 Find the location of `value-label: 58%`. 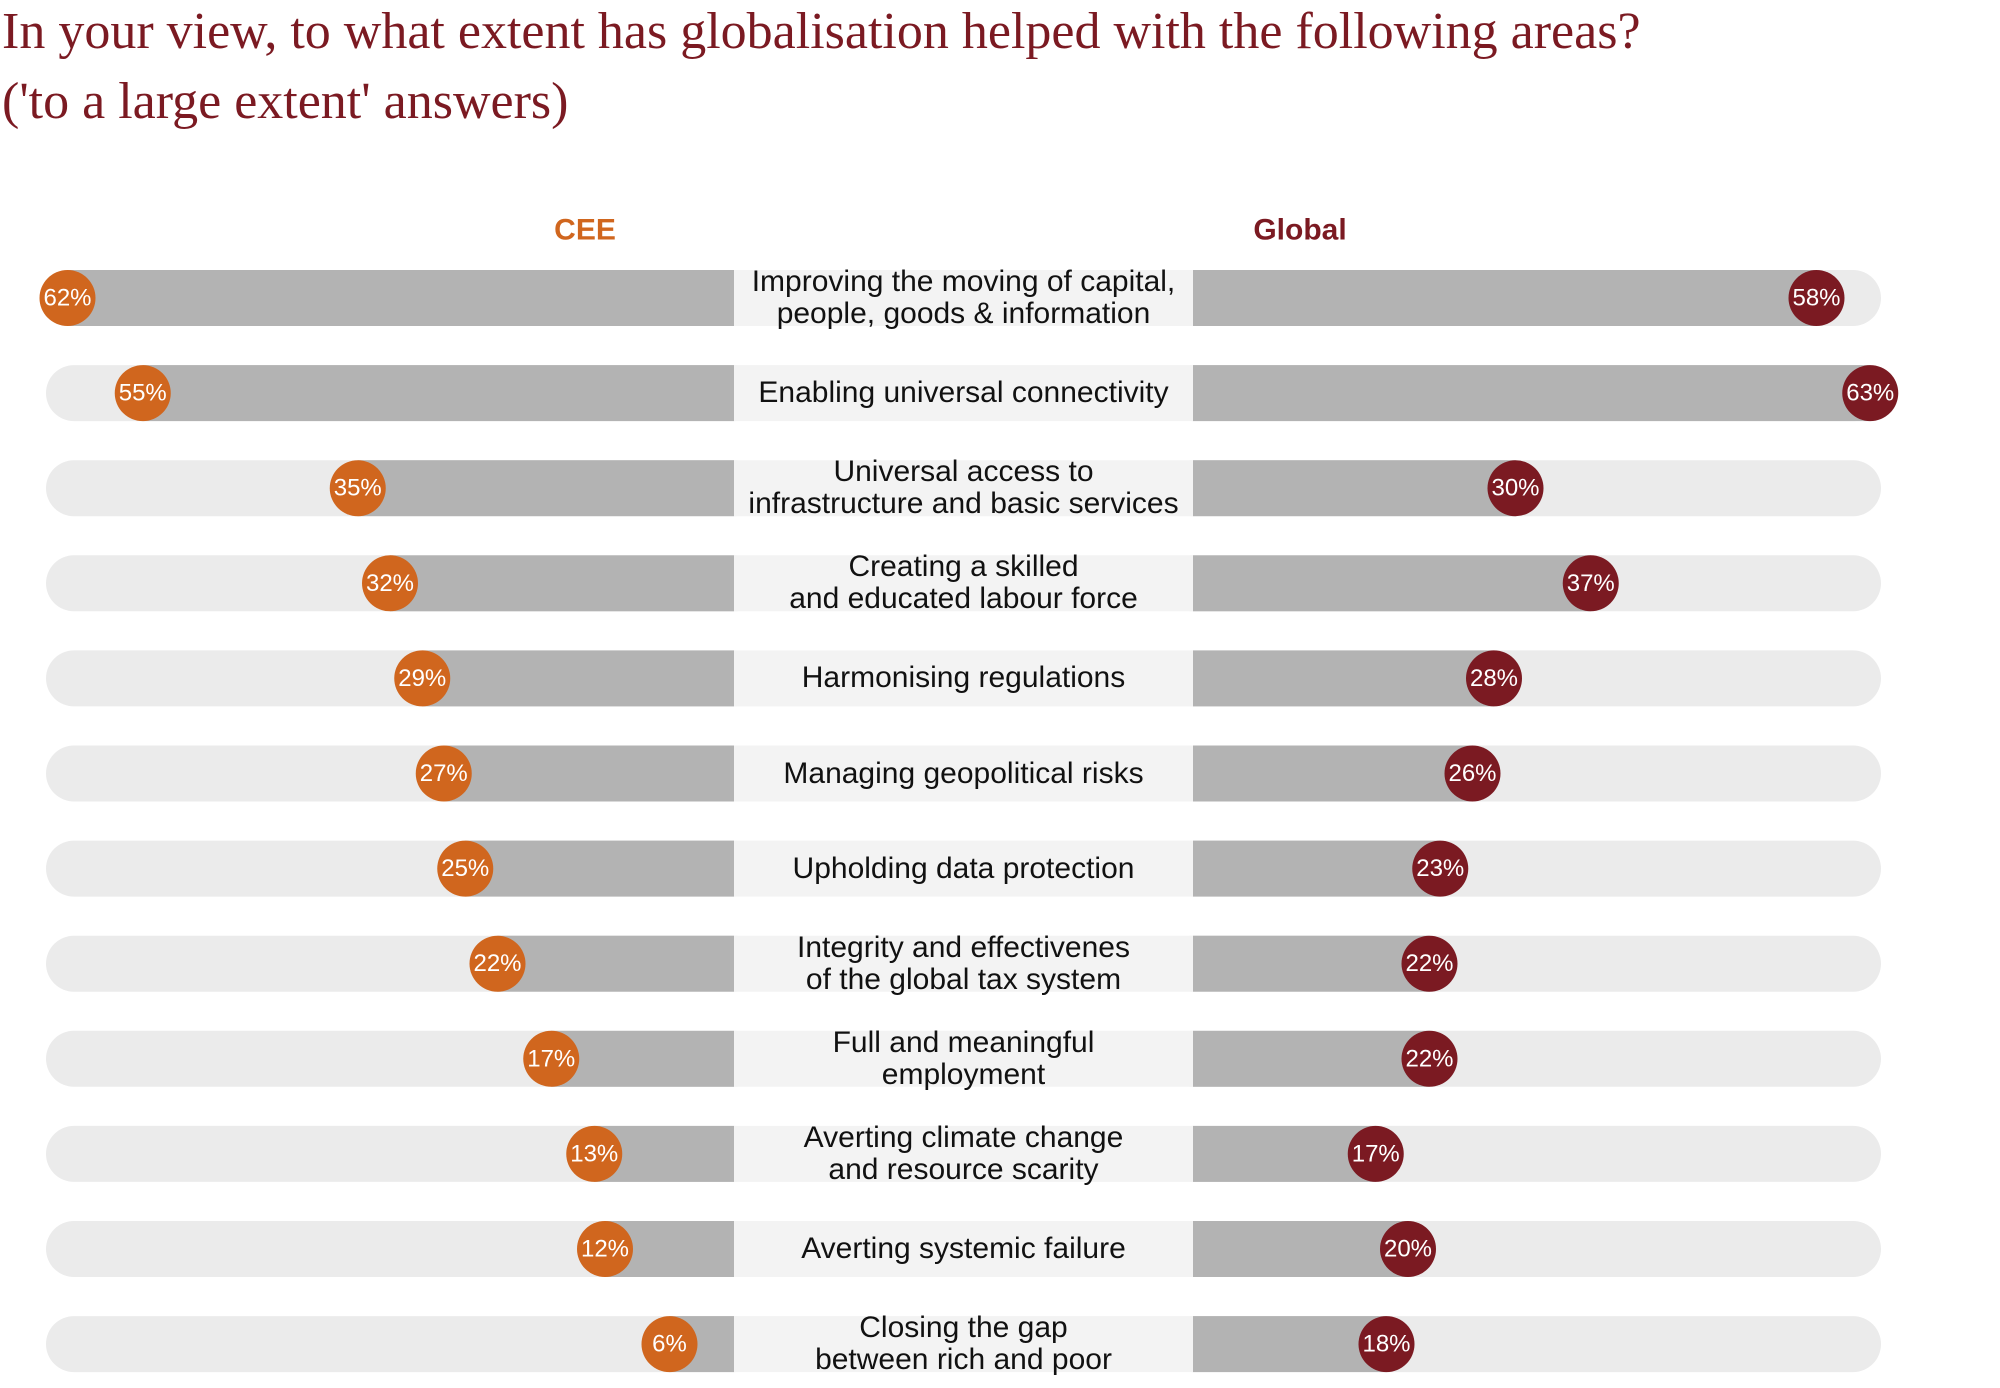

value-label: 58% is located at coordinates (1816, 298).